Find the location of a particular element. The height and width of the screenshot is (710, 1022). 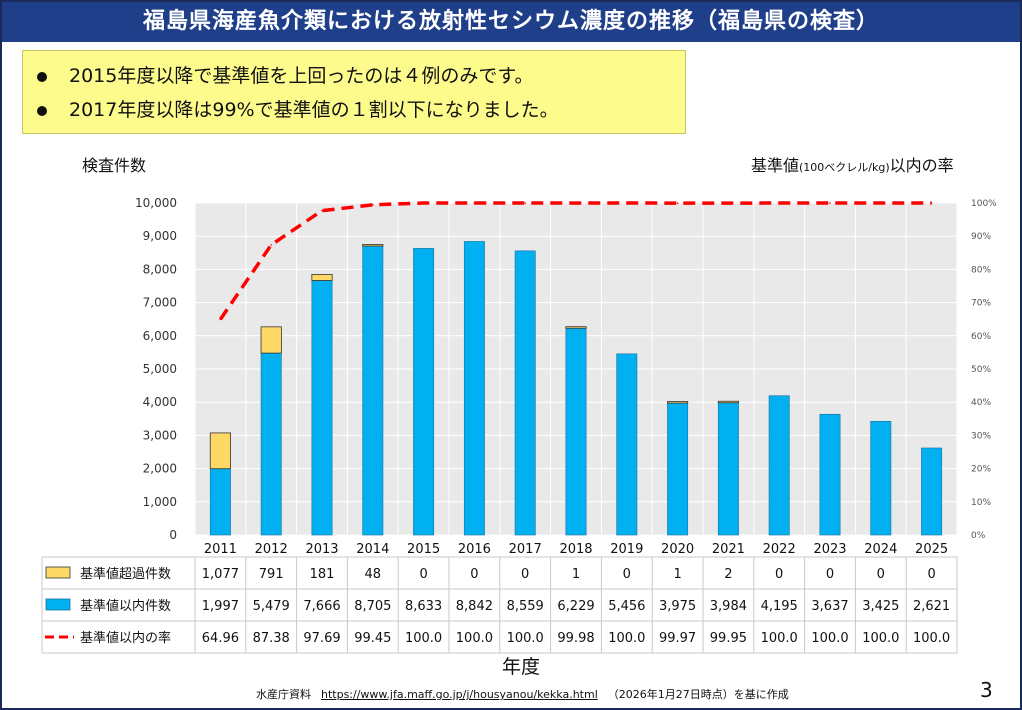

table-cell: 64.96 is located at coordinates (220, 638).